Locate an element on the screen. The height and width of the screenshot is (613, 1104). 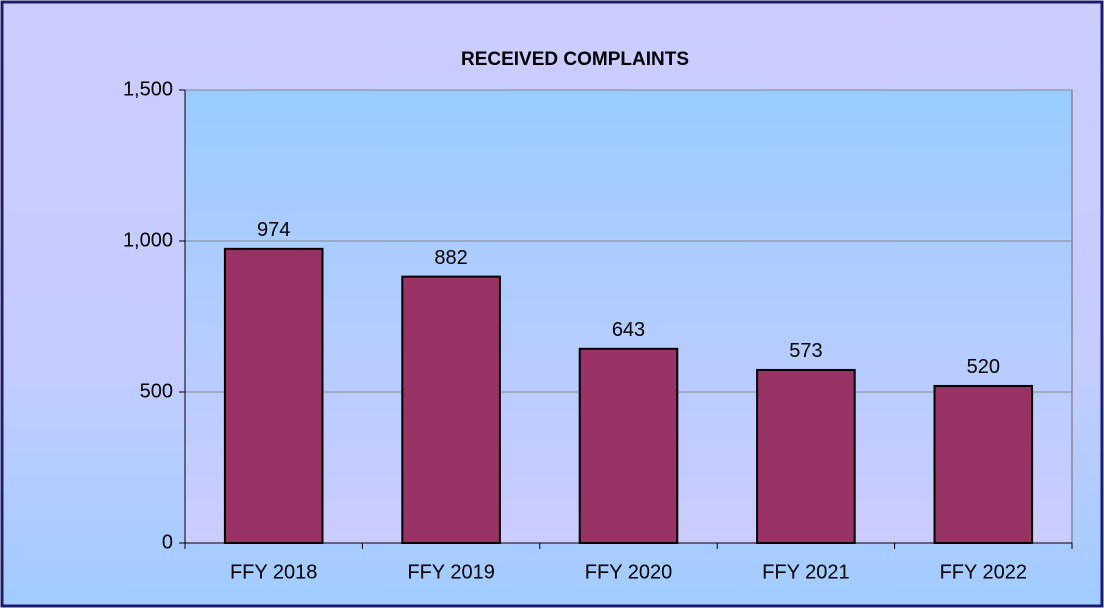
x-tick-label: FFY 2021 is located at coordinates (805, 572).